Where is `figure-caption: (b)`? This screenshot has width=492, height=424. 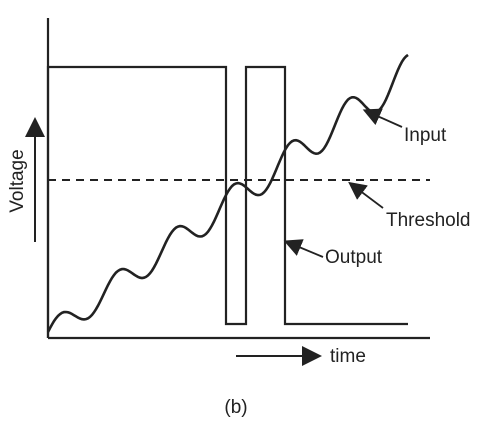
figure-caption: (b) is located at coordinates (235, 407).